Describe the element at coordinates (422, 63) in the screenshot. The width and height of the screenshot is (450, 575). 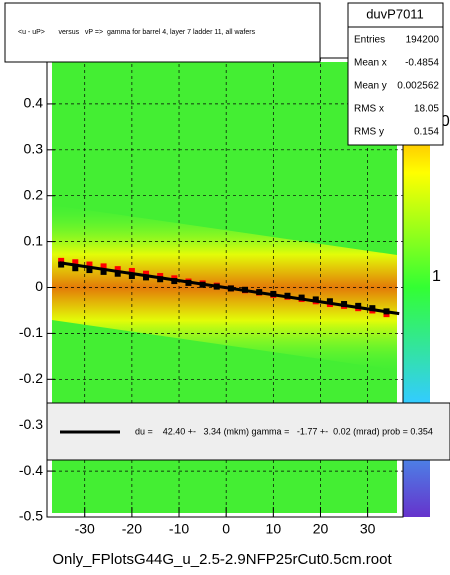
I see `stats-value: -0.4854` at that location.